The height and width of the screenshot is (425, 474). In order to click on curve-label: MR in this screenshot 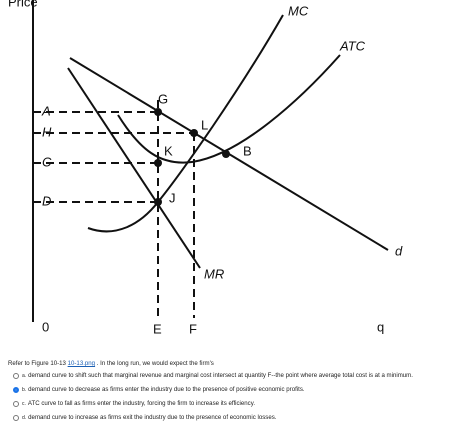, I will do `click(214, 273)`.